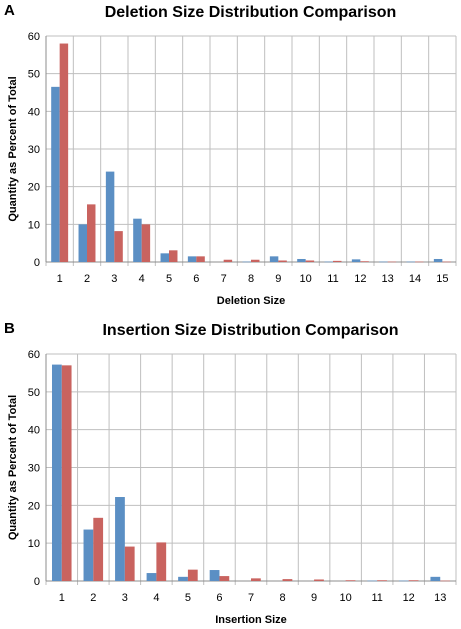 The height and width of the screenshot is (629, 461). What do you see at coordinates (442, 279) in the screenshot?
I see `x-tick-label: 15` at bounding box center [442, 279].